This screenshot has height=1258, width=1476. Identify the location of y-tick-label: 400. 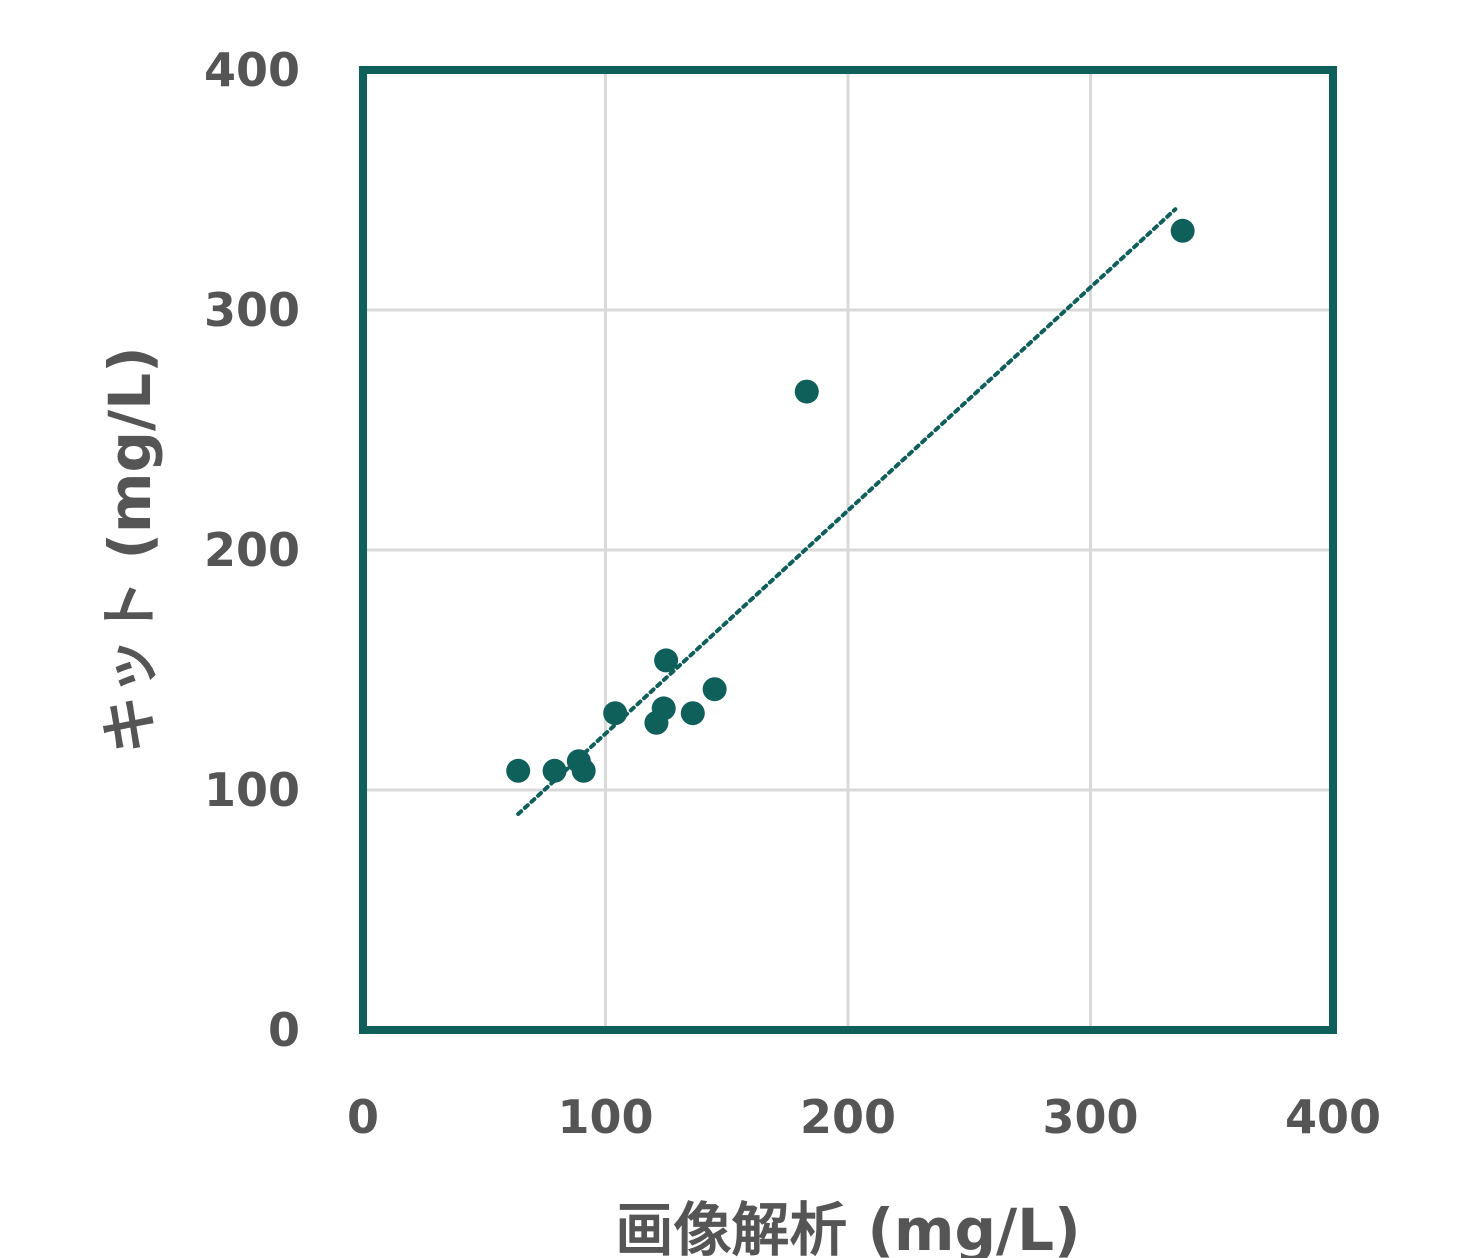
(252, 70).